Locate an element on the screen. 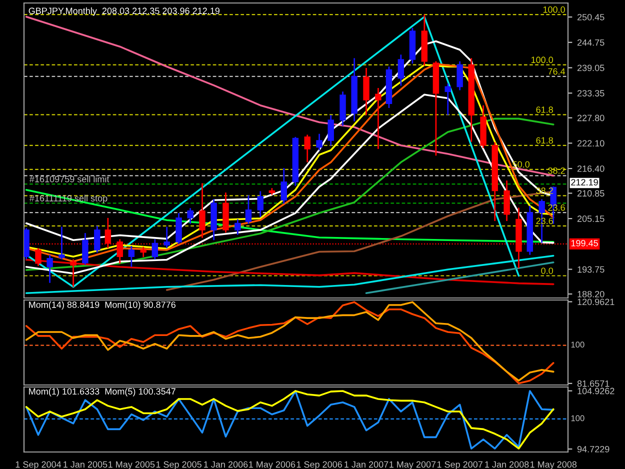 The width and height of the screenshot is (625, 469). x-tick-label: 1 Sep 2005 is located at coordinates (179, 465).